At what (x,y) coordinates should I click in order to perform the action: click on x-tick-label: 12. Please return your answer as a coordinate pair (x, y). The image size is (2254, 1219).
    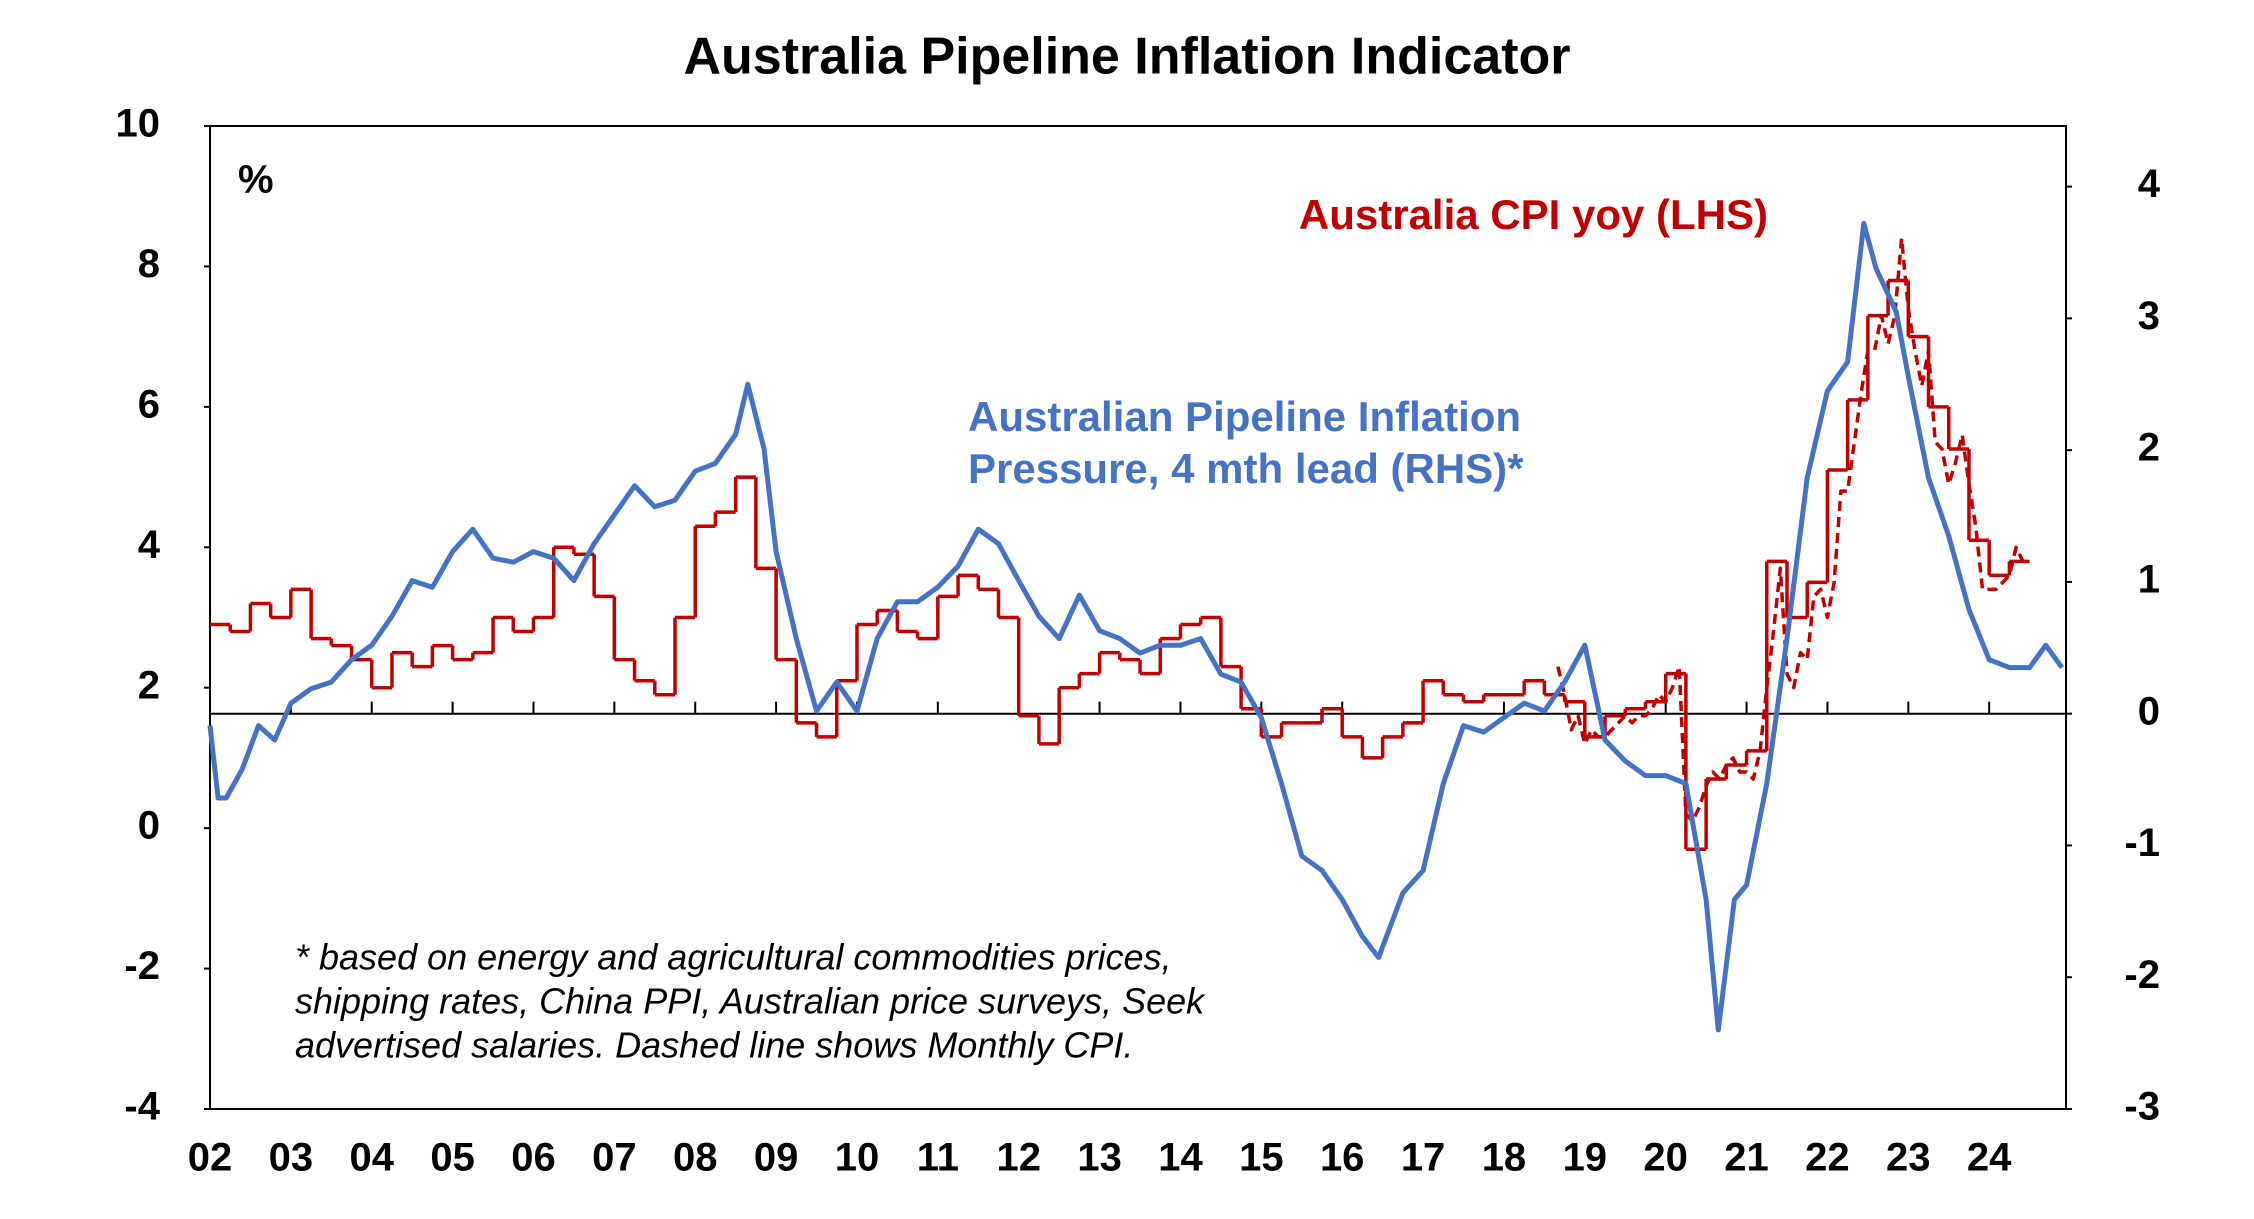
    Looking at the image, I should click on (1018, 1158).